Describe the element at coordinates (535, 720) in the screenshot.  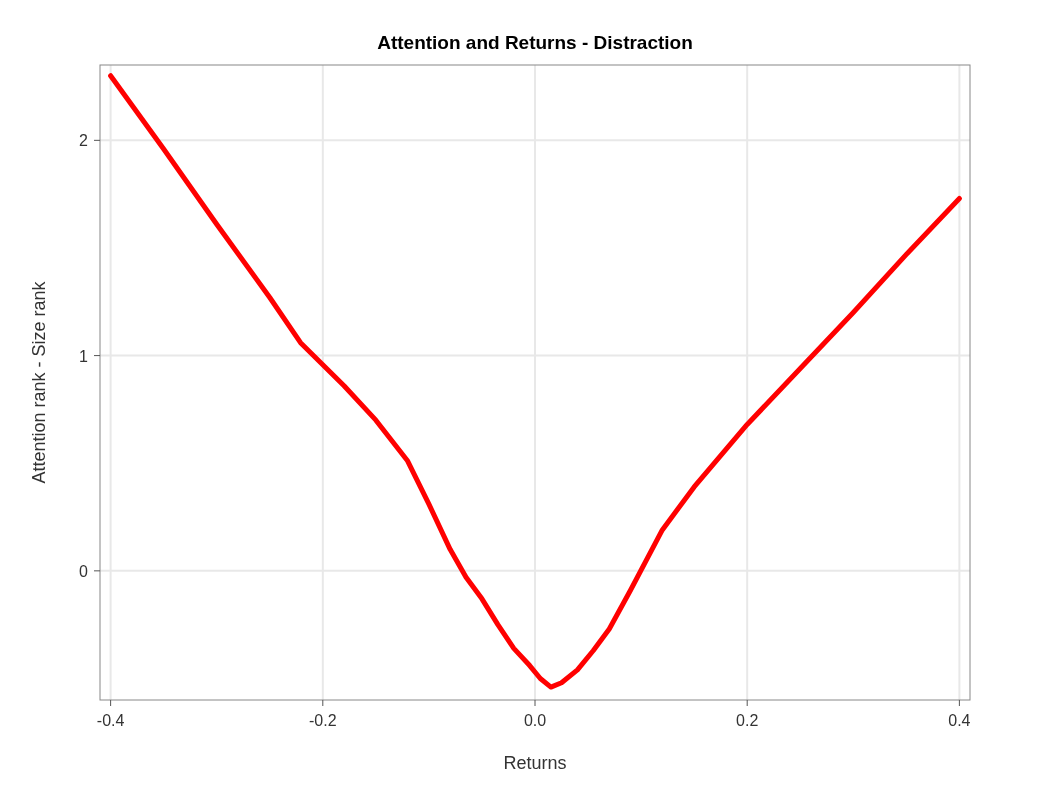
I see `x-tick-label: 0.0` at that location.